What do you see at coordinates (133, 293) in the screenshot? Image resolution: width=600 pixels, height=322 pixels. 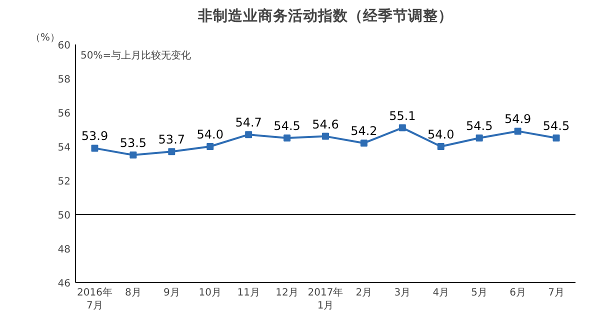 I see `x-tick-label: 8月` at bounding box center [133, 293].